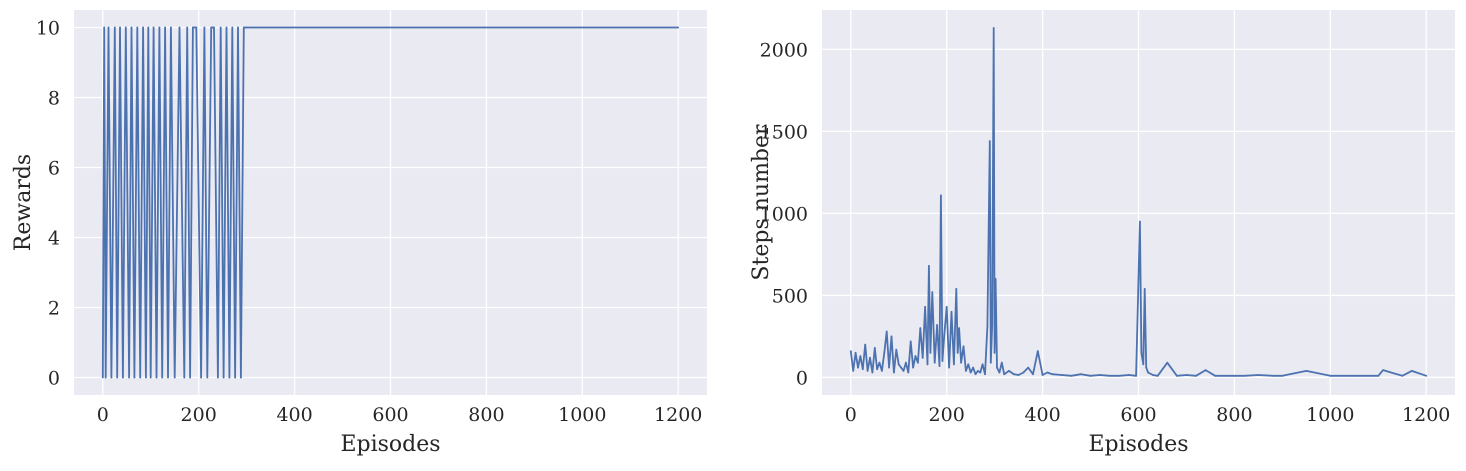 The height and width of the screenshot is (471, 1466). What do you see at coordinates (54, 379) in the screenshot?
I see `y-tick-label: 0` at bounding box center [54, 379].